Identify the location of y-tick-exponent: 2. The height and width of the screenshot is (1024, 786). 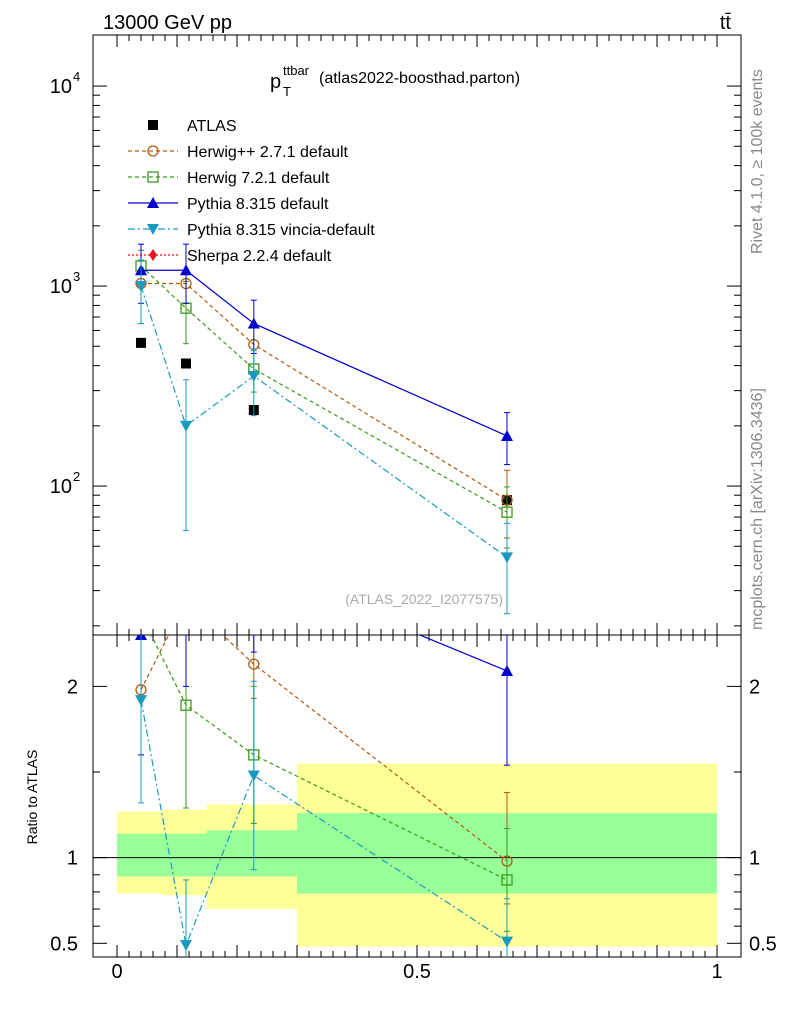
(76, 476).